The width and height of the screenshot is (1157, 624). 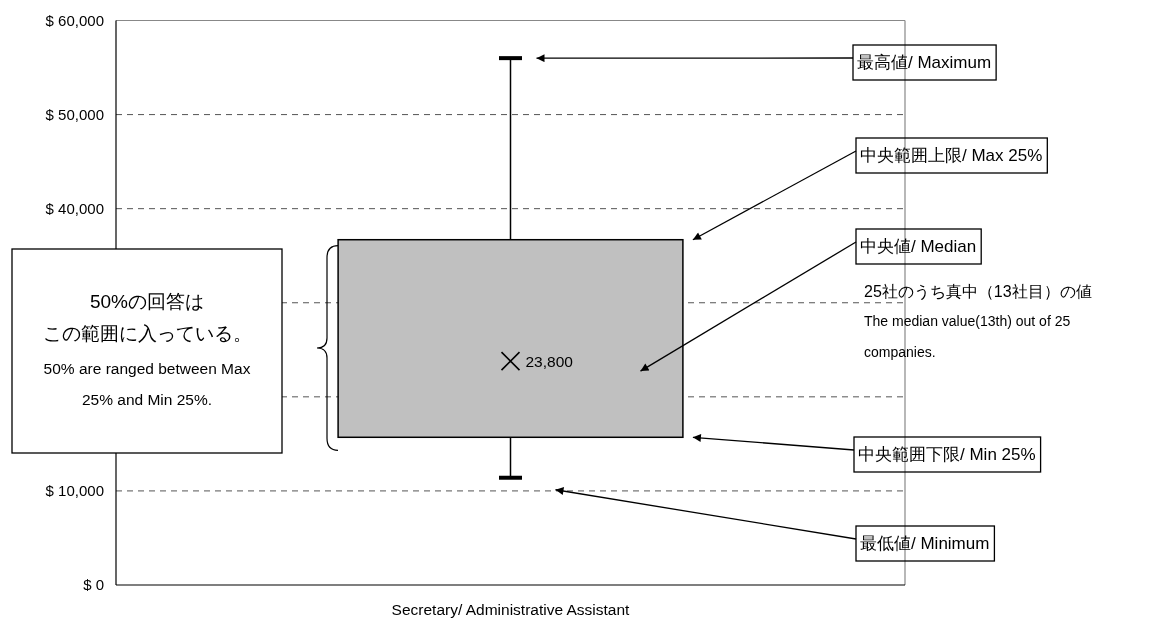 What do you see at coordinates (511, 609) in the screenshot?
I see `x-tick-label: Secretary/ Administrative Assistant` at bounding box center [511, 609].